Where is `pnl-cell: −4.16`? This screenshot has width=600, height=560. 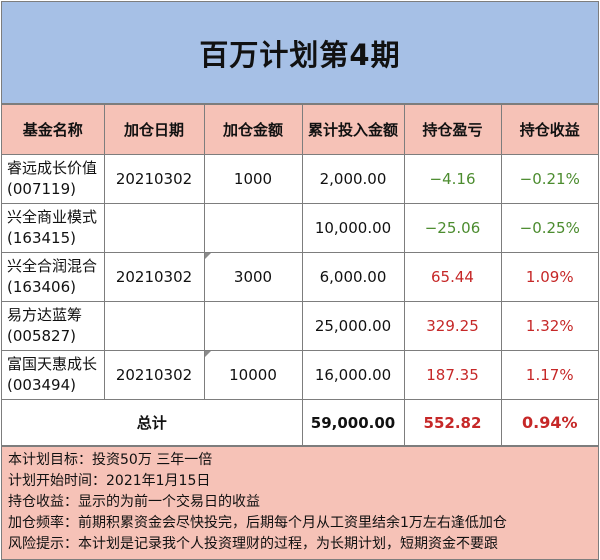 pnl-cell: −4.16 is located at coordinates (452, 179).